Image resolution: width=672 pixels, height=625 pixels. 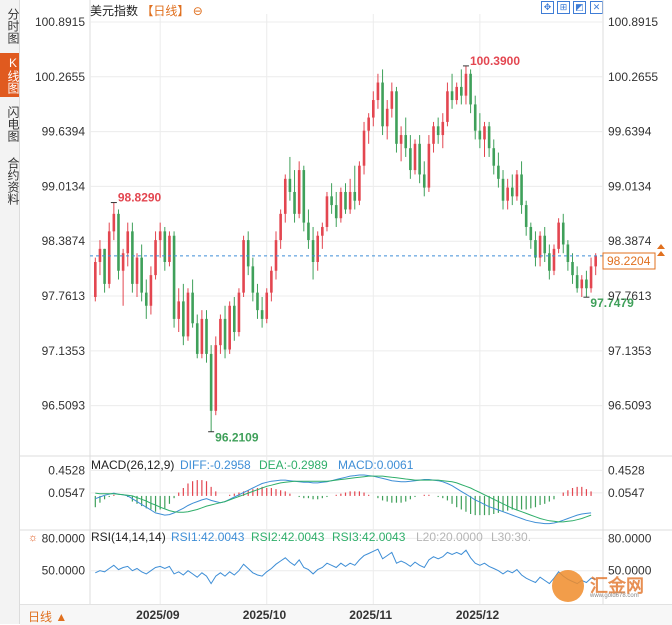 What do you see at coordinates (606, 587) in the screenshot?
I see `watermark-logo: 汇金网 www.gold678.com` at bounding box center [606, 587].